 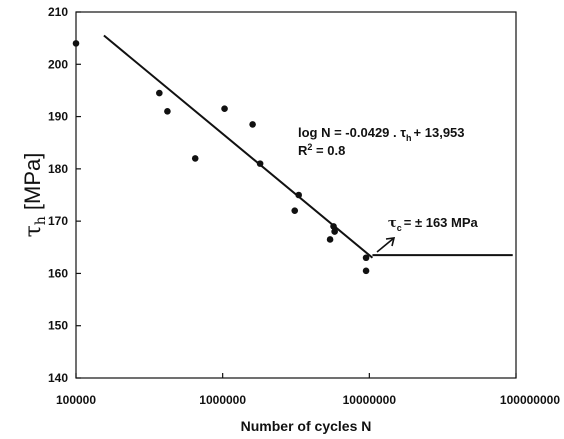 I want to click on x-tick-label: 1000000, so click(x=222, y=400).